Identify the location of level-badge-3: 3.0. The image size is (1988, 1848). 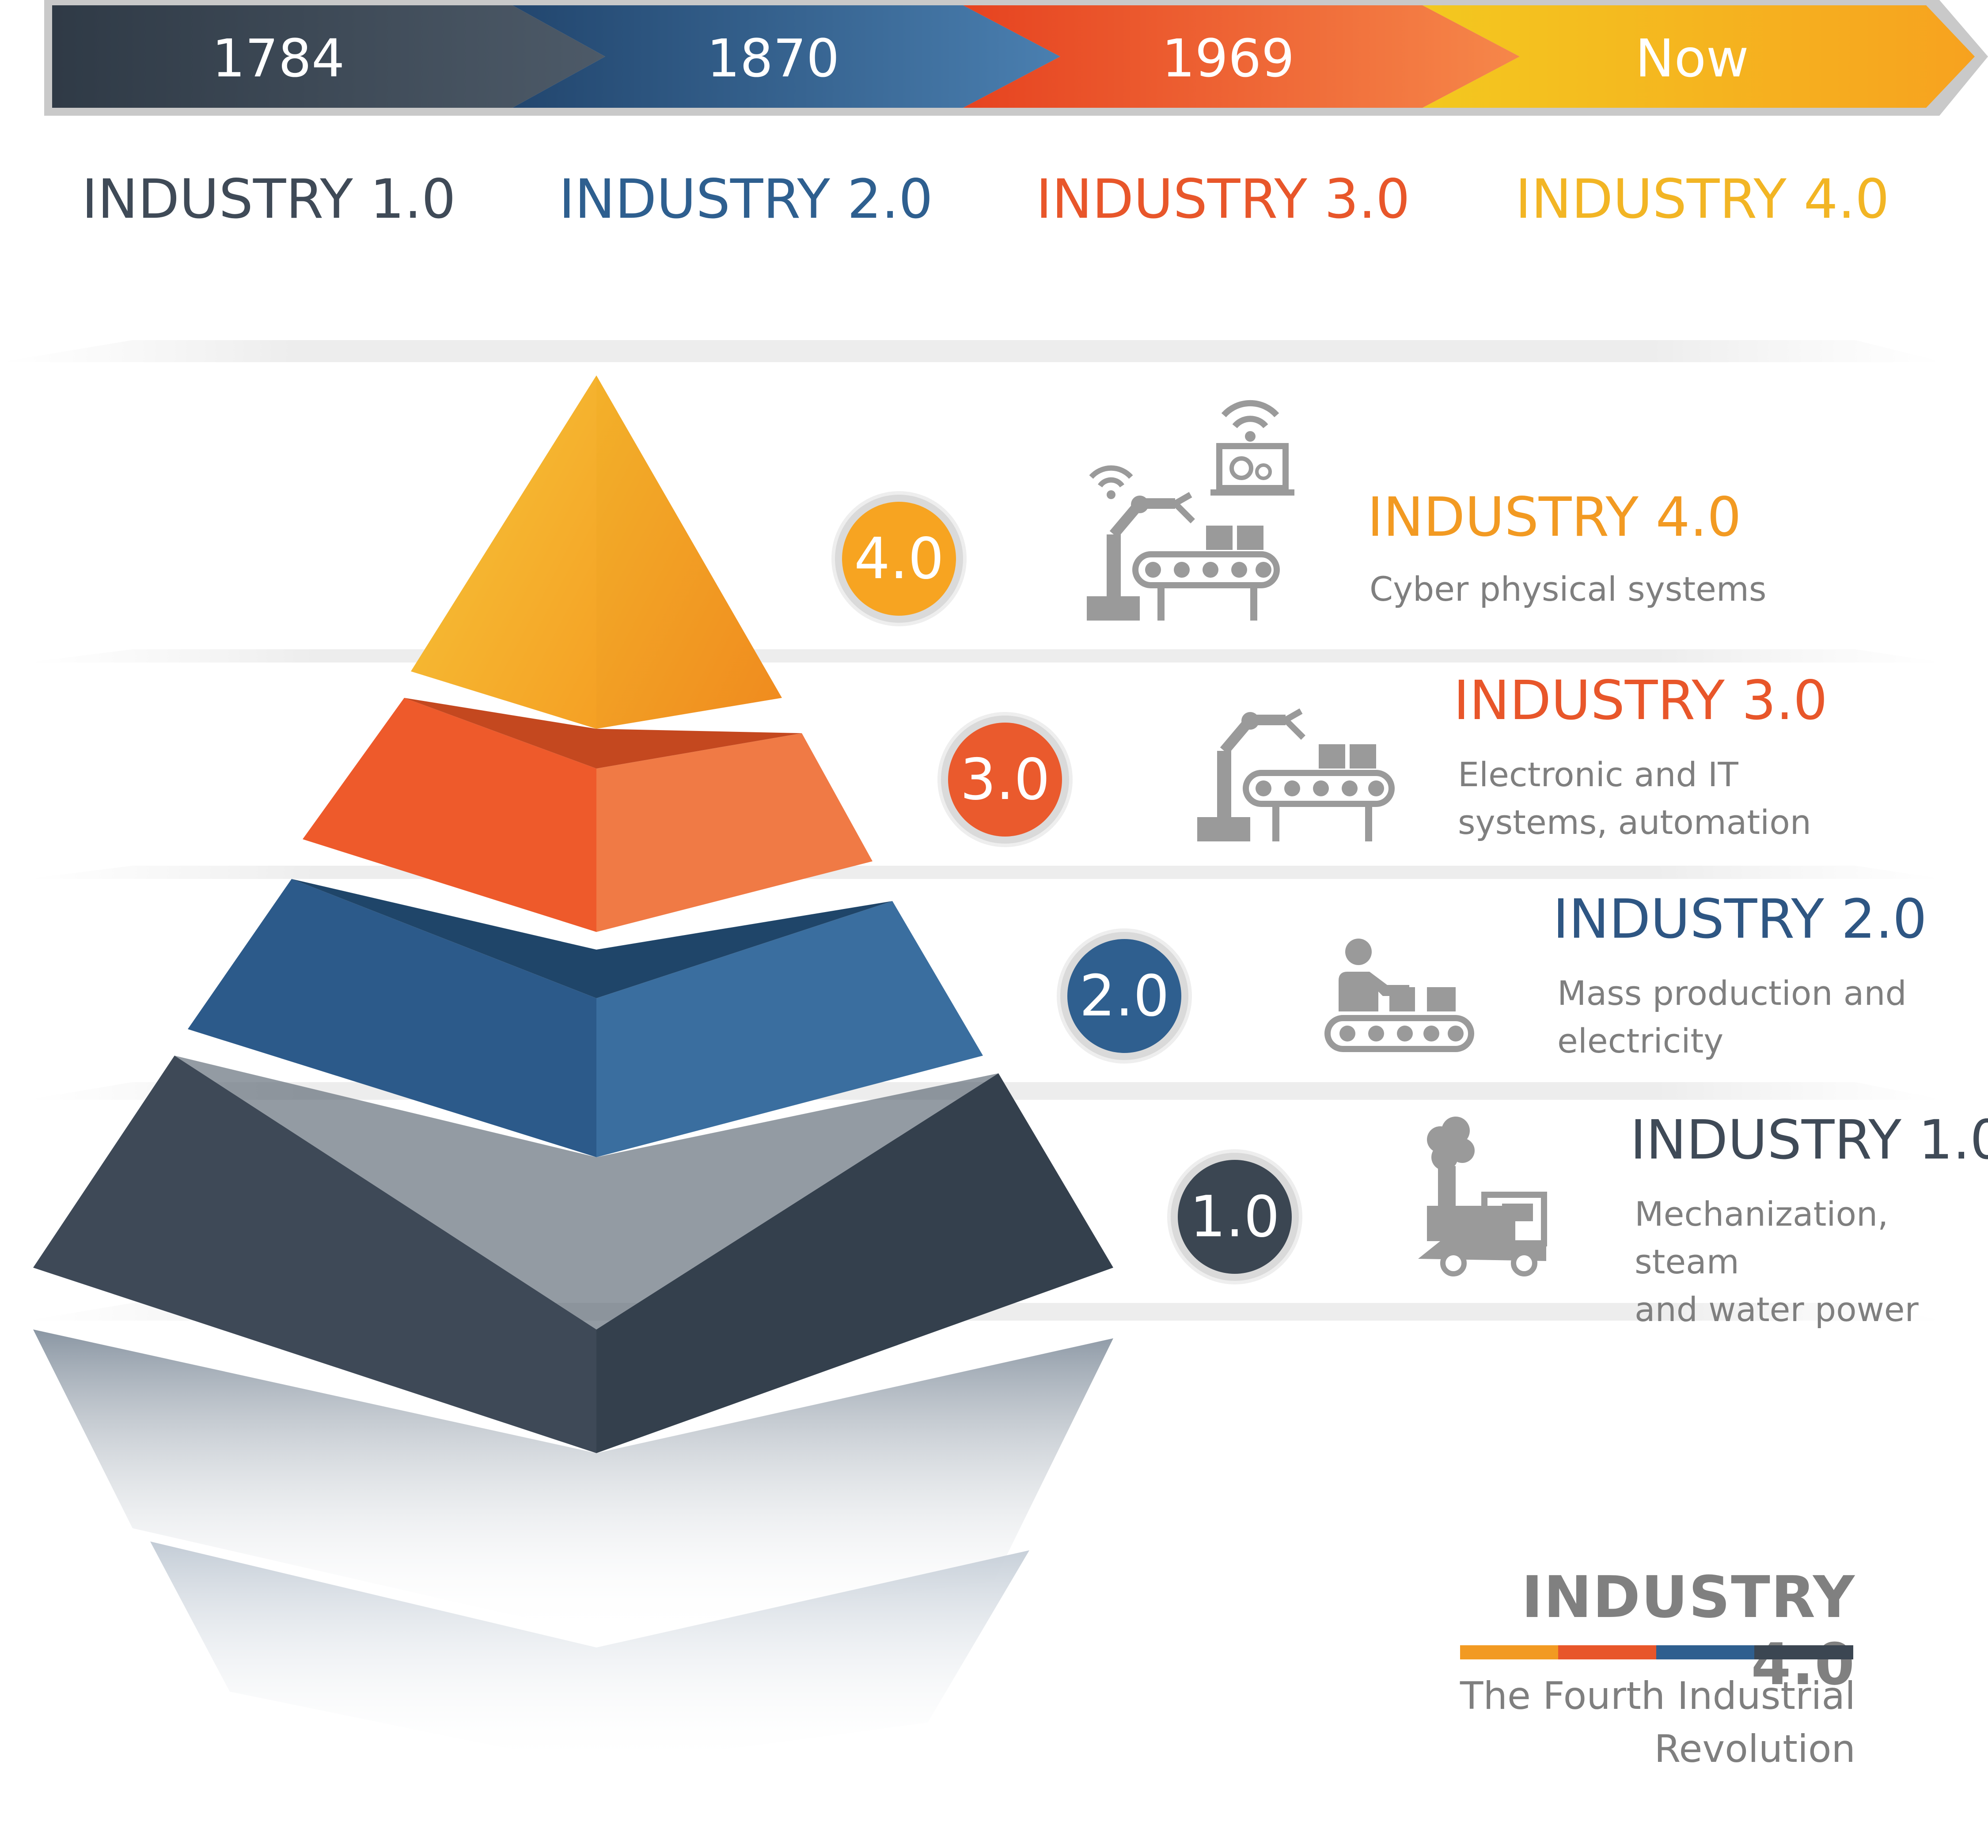
(1005, 780).